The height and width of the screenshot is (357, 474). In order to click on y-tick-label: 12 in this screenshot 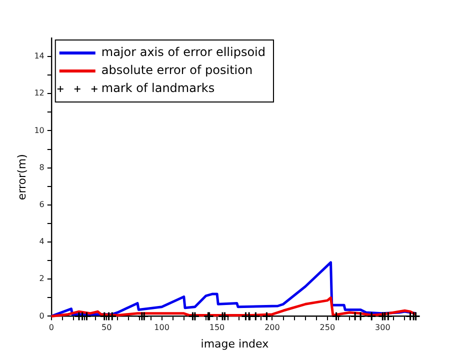, I will do `click(39, 93)`.